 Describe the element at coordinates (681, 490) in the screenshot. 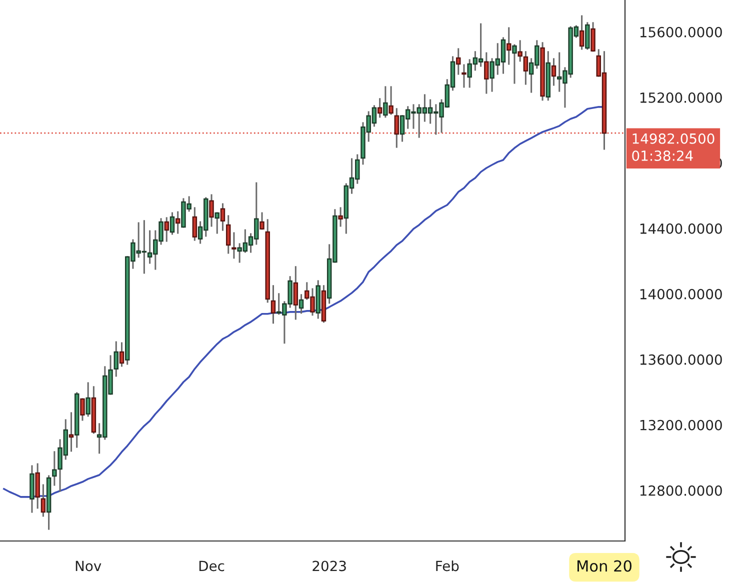

I see `y-tick-label: 12800.0000` at that location.